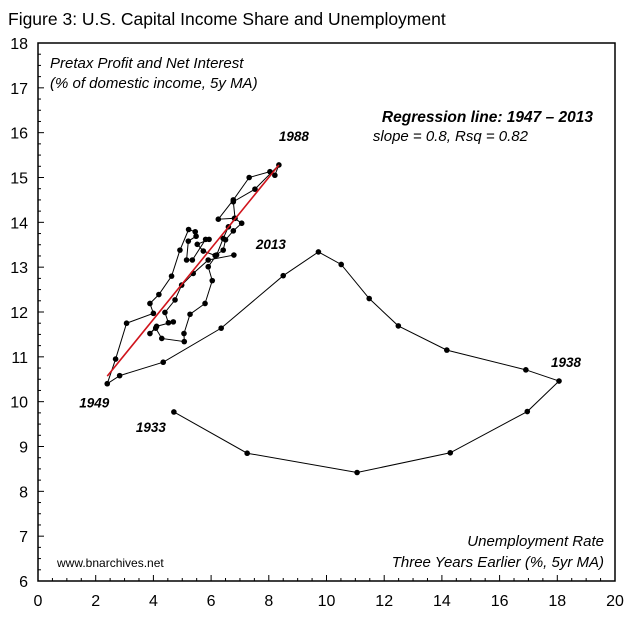 The width and height of the screenshot is (637, 626). Describe the element at coordinates (535, 541) in the screenshot. I see `x-axis-label-line1: Unemployment Rate` at that location.